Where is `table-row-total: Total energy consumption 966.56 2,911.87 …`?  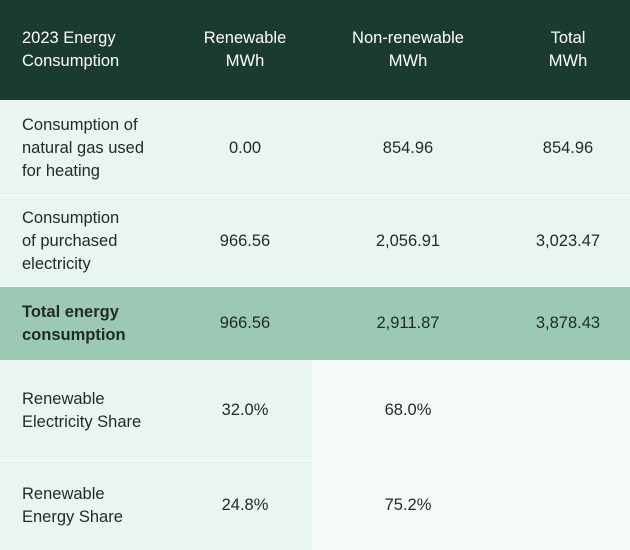 table-row-total: Total energy consumption 966.56 2,911.87 … is located at coordinates (315, 323).